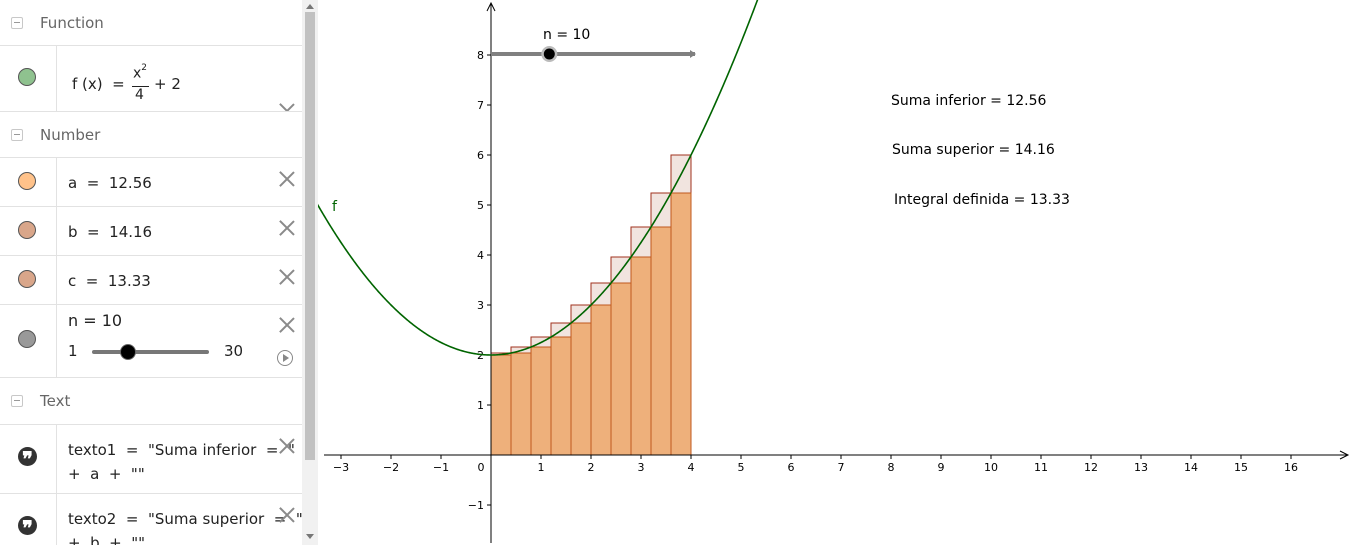 Image resolution: width=1352 pixels, height=545 pixels. Describe the element at coordinates (941, 467) in the screenshot. I see `x-tick-label: 9` at that location.